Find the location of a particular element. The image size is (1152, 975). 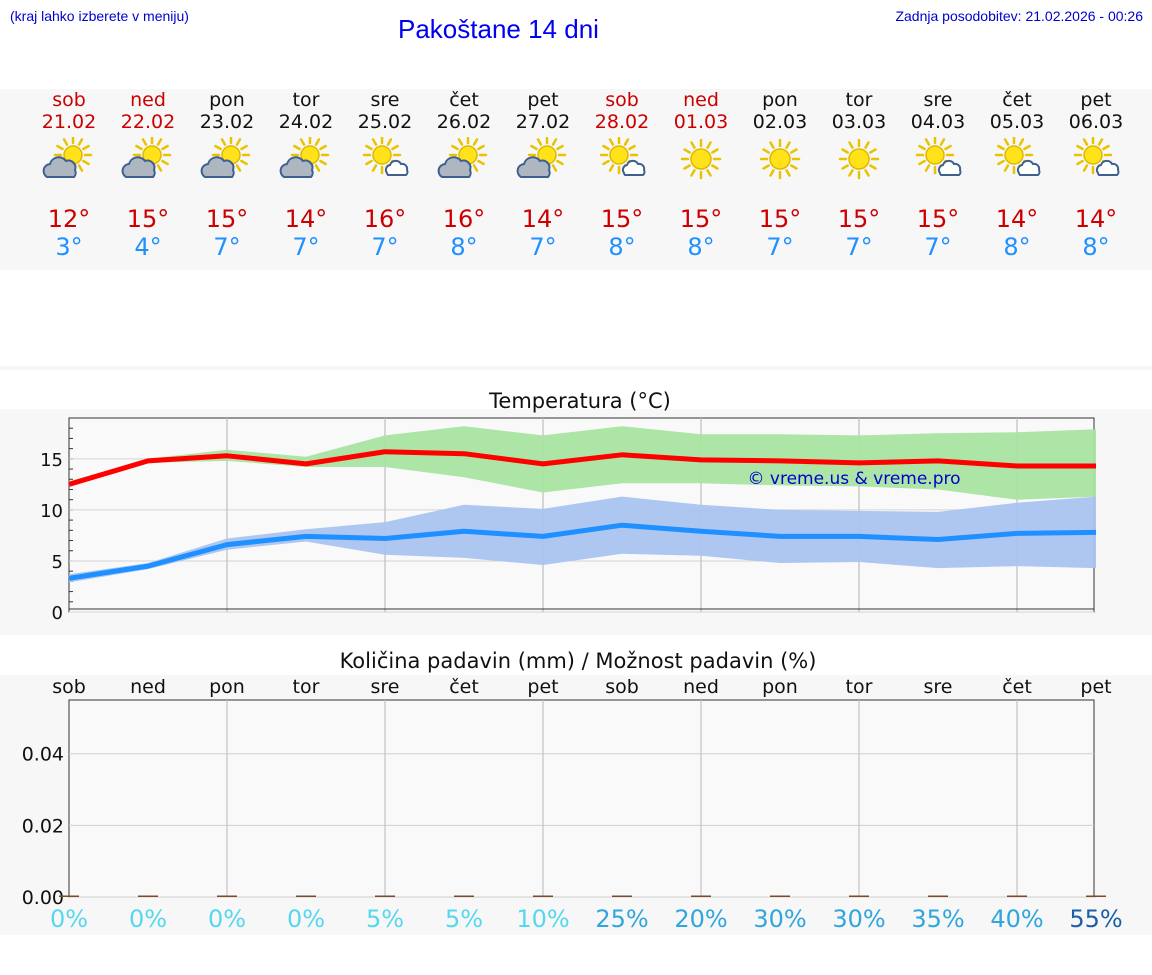

day-date: 28.02 is located at coordinates (622, 122).